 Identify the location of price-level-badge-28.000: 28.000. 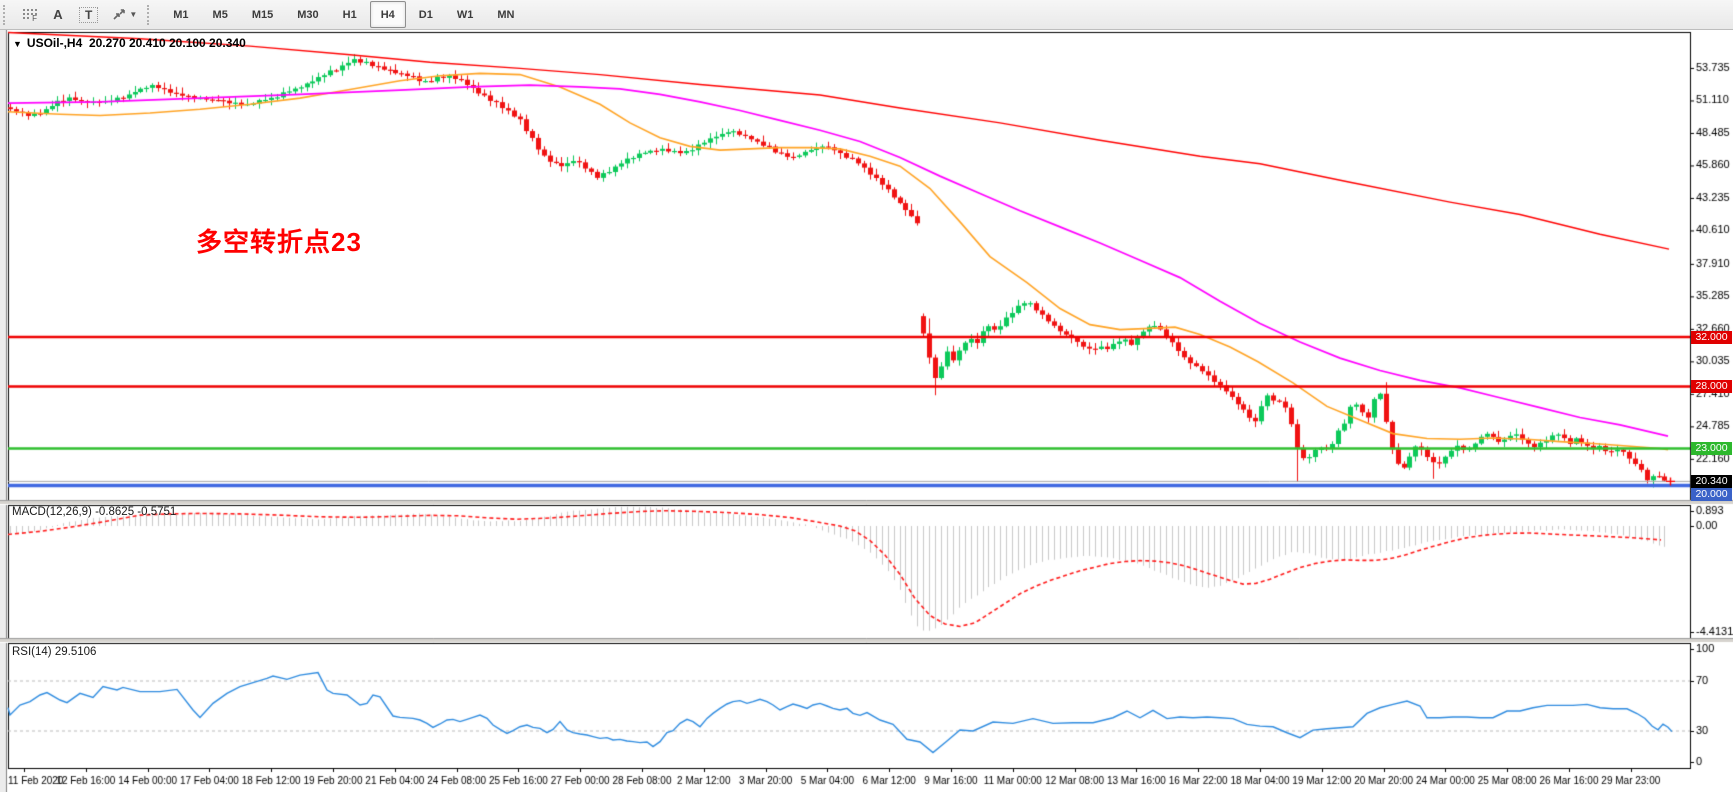
(1711, 386).